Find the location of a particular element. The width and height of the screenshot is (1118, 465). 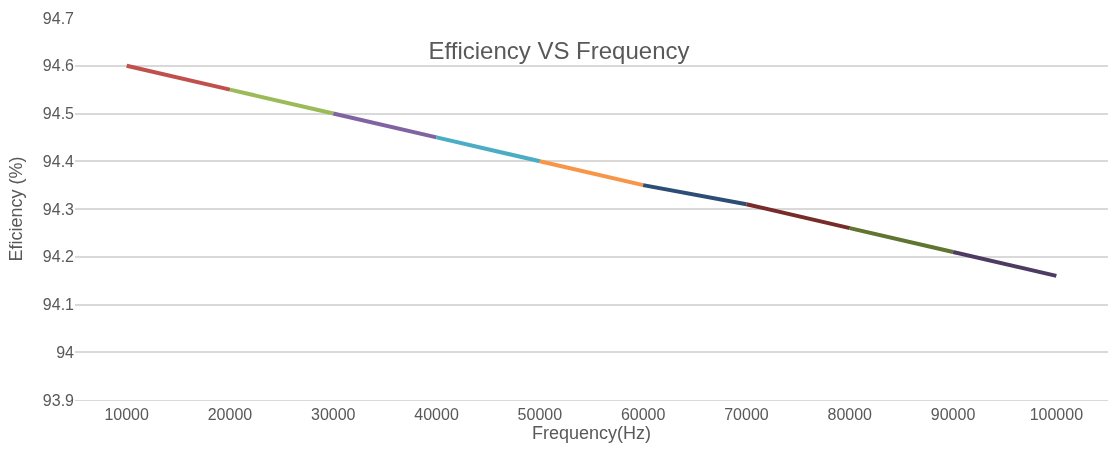

x-tick-label: 100000 is located at coordinates (1056, 415).